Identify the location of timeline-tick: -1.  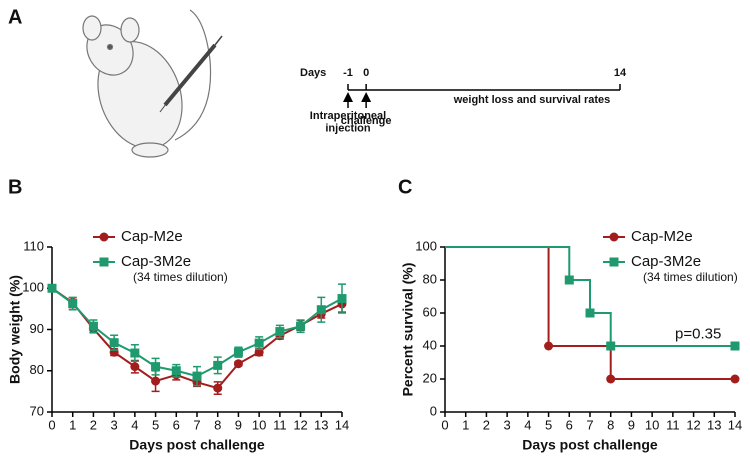
(348, 73).